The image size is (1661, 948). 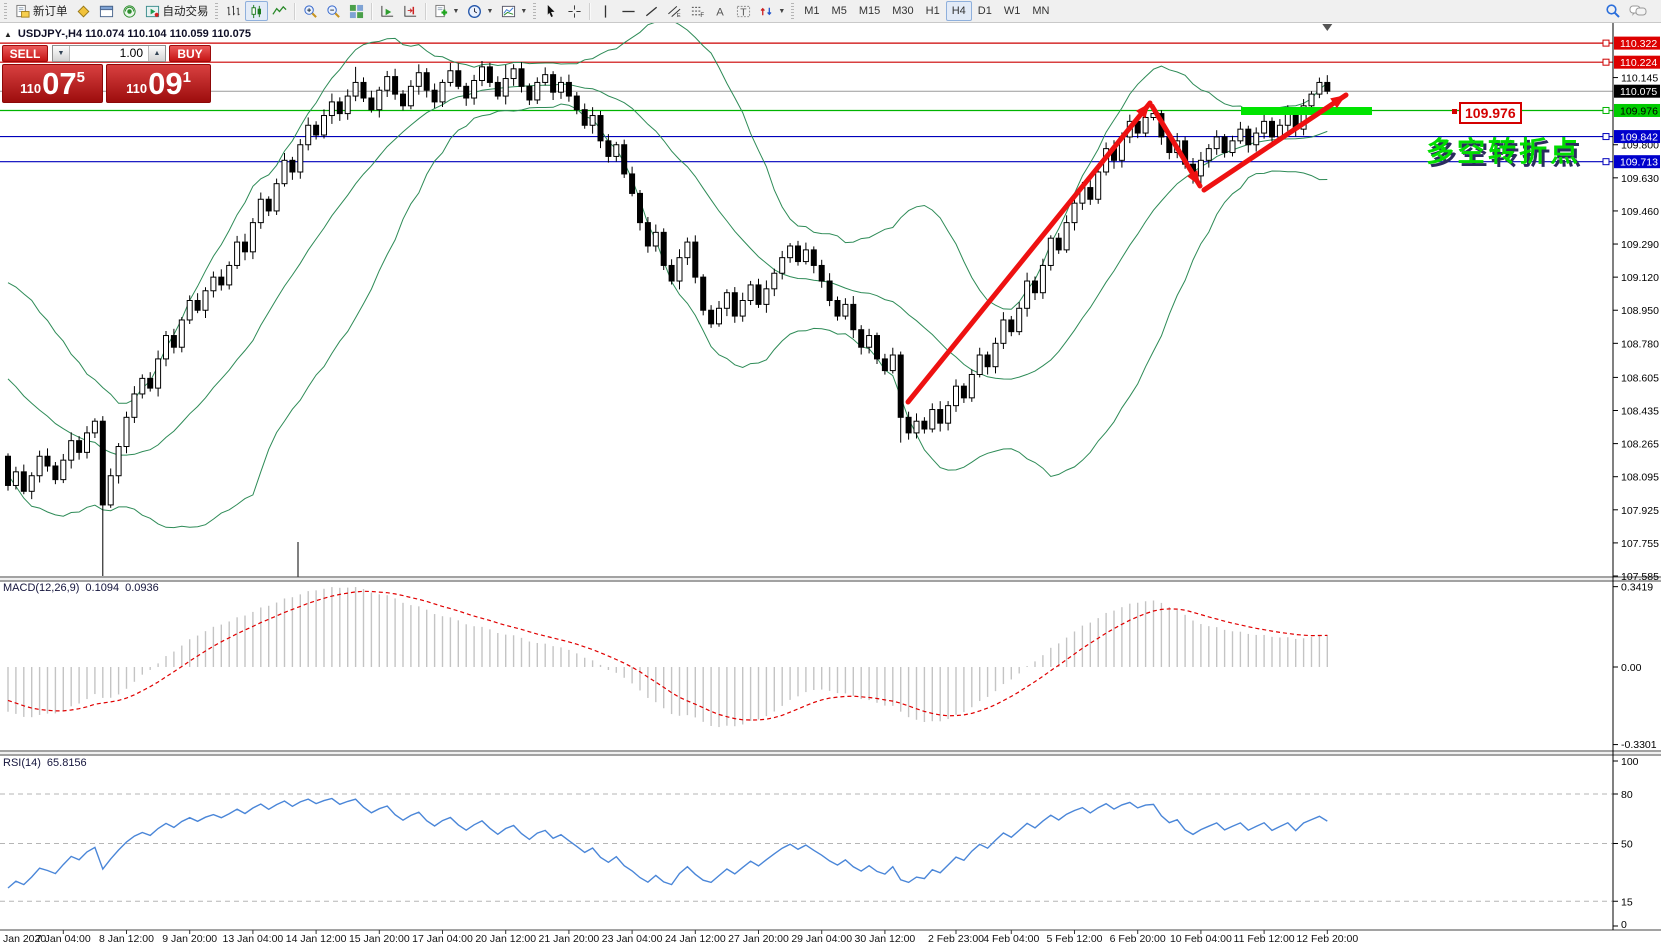 What do you see at coordinates (356, 11) in the screenshot?
I see `tile-windows-button` at bounding box center [356, 11].